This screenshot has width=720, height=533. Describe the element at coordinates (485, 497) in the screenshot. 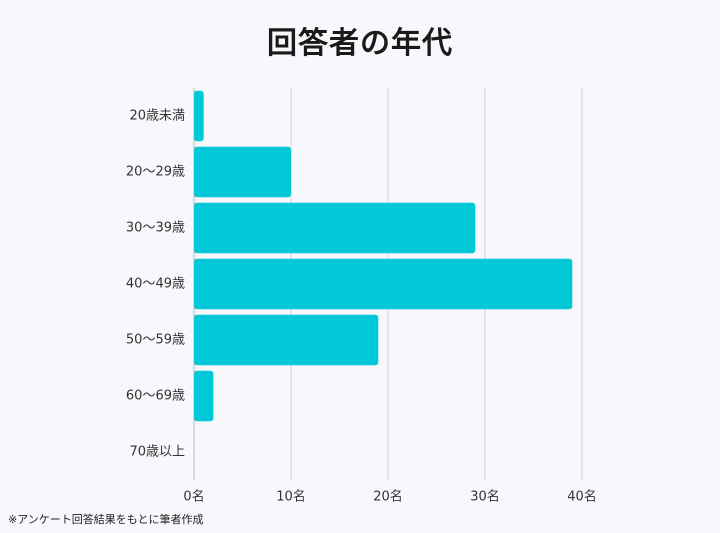

I see `x-tick-label: 30名` at that location.